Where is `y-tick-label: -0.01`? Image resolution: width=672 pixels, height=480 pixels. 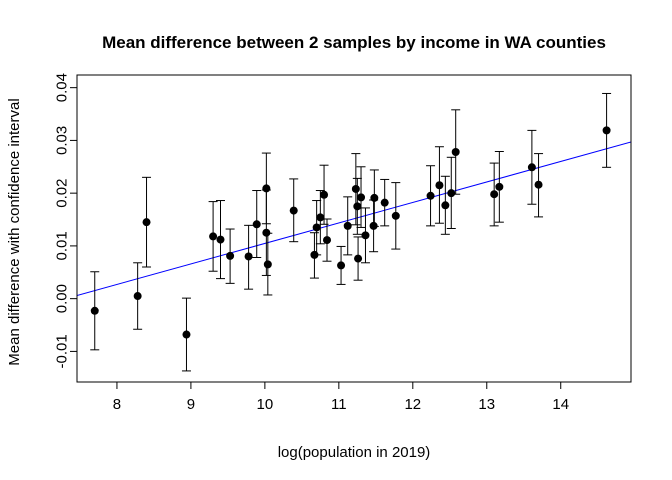
y-tick-label: -0.01 is located at coordinates (62, 351).